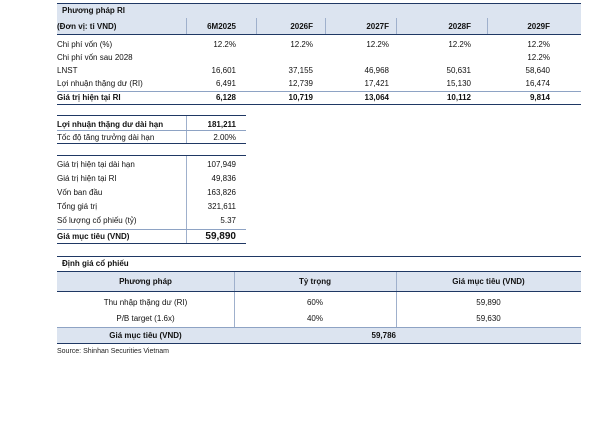 This screenshot has height=429, width=602. I want to click on valuation-total-label: Giá mục tiêu (VND), so click(145, 335).